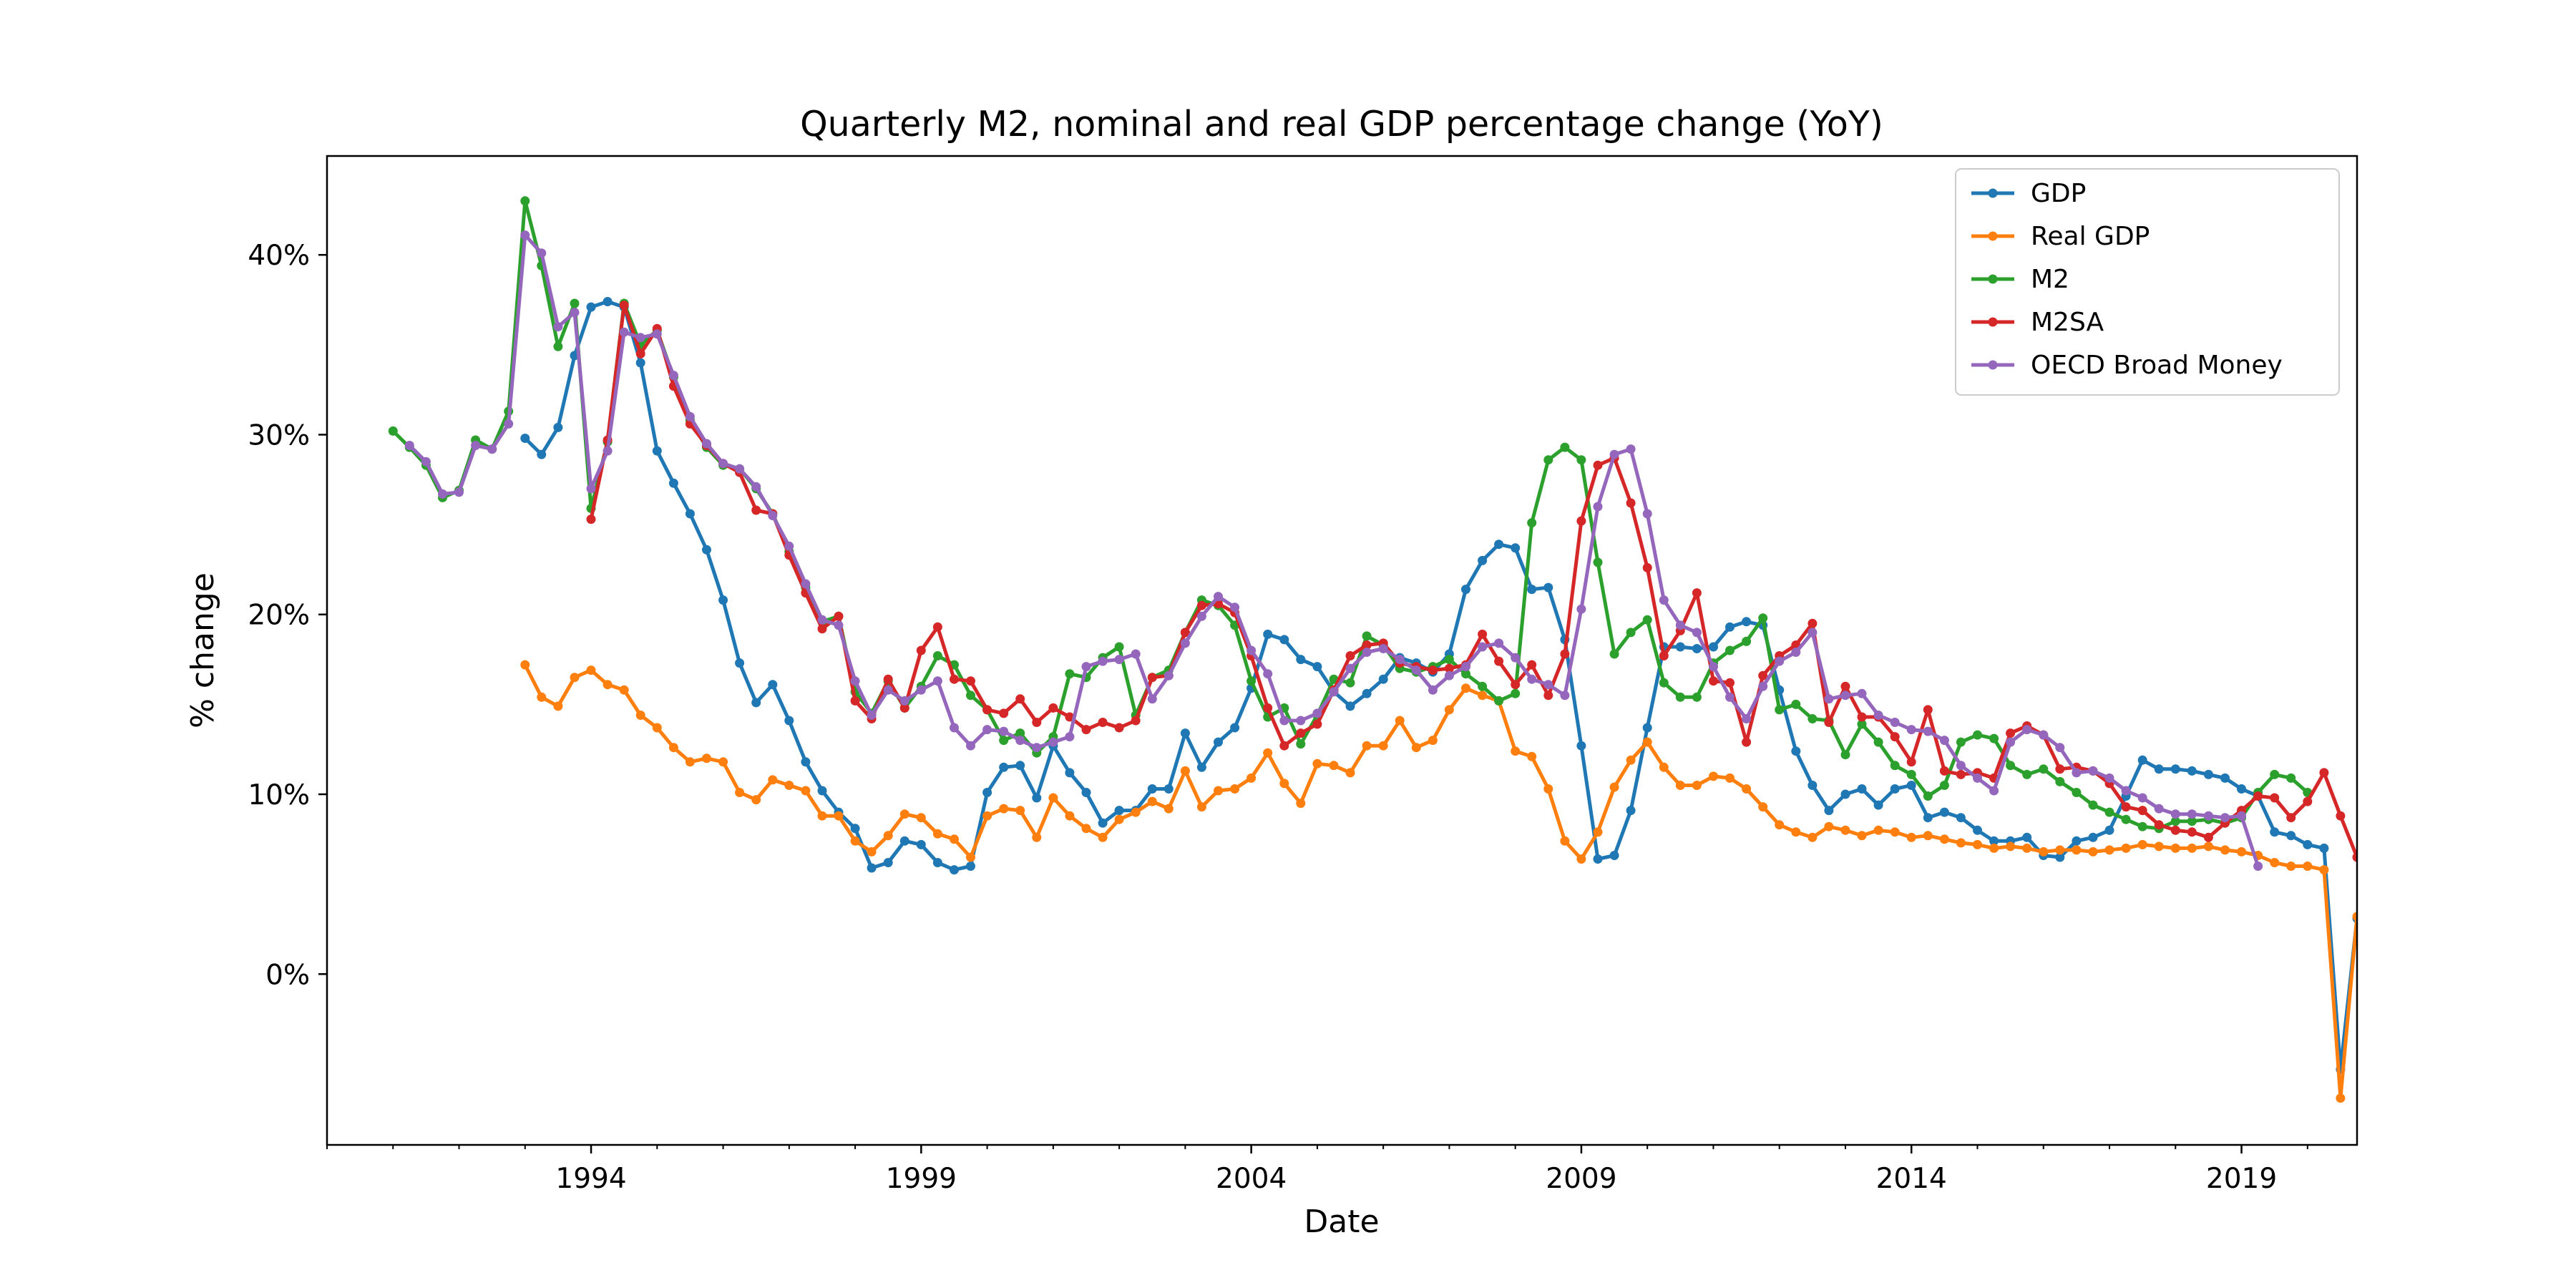 The image size is (2576, 1288). What do you see at coordinates (1317, 1170) in the screenshot?
I see `x-axis: 1994 1999 2004 2009 2014 2019` at bounding box center [1317, 1170].